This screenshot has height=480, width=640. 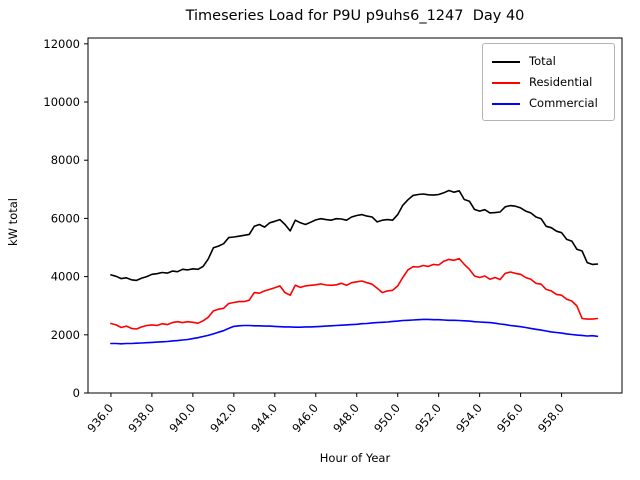 I want to click on y-tick-label: 12000, so click(x=61, y=44).